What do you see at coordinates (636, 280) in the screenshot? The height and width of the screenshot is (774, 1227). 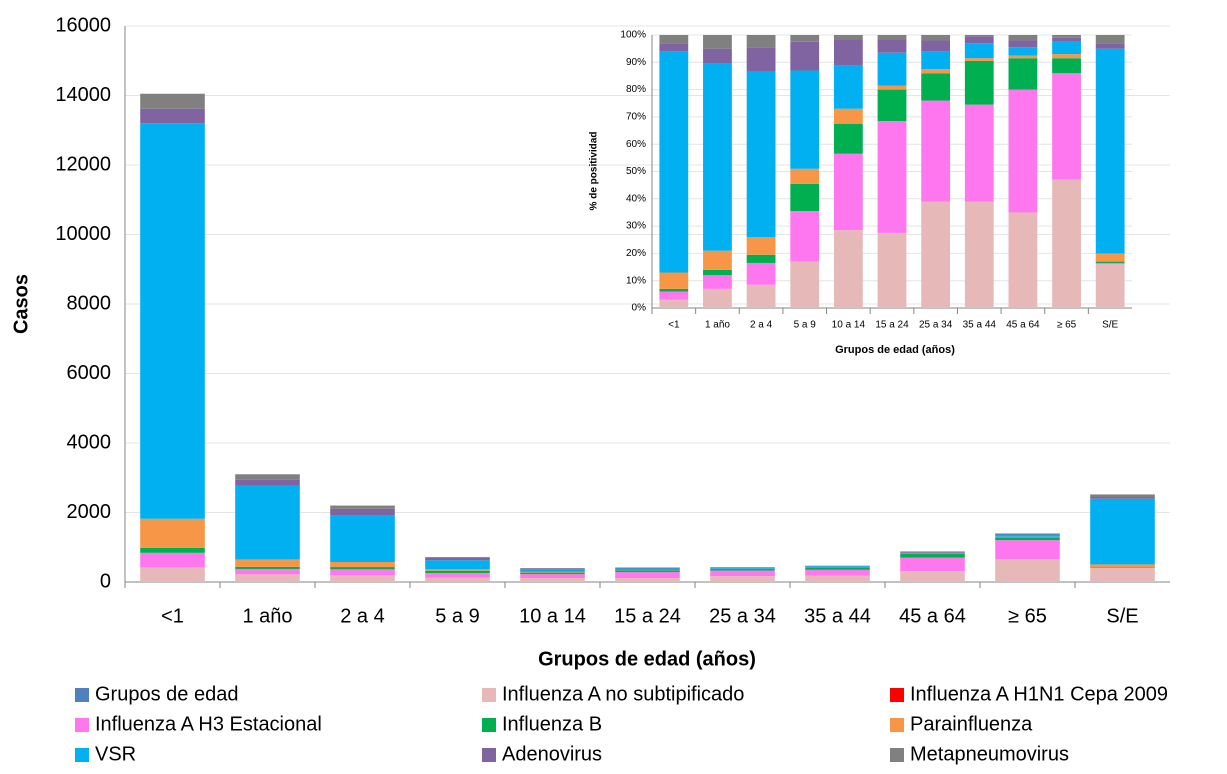 I see `y-tick-label: 10%` at bounding box center [636, 280].